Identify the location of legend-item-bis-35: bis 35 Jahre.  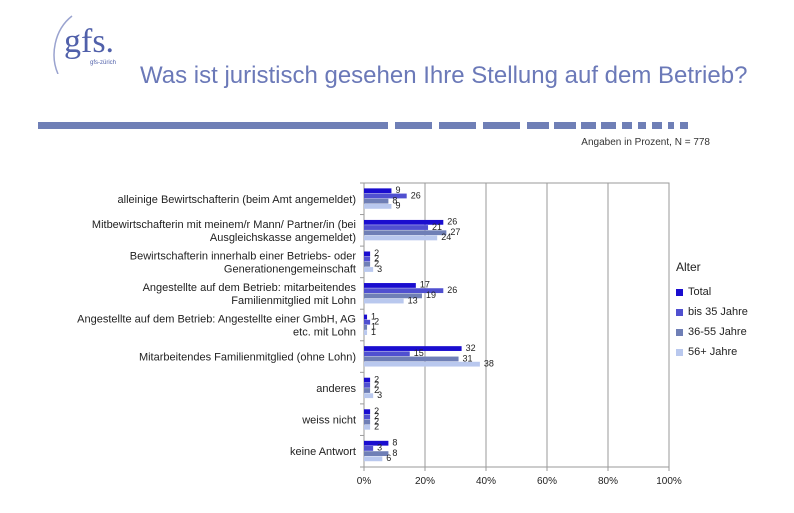
(712, 312).